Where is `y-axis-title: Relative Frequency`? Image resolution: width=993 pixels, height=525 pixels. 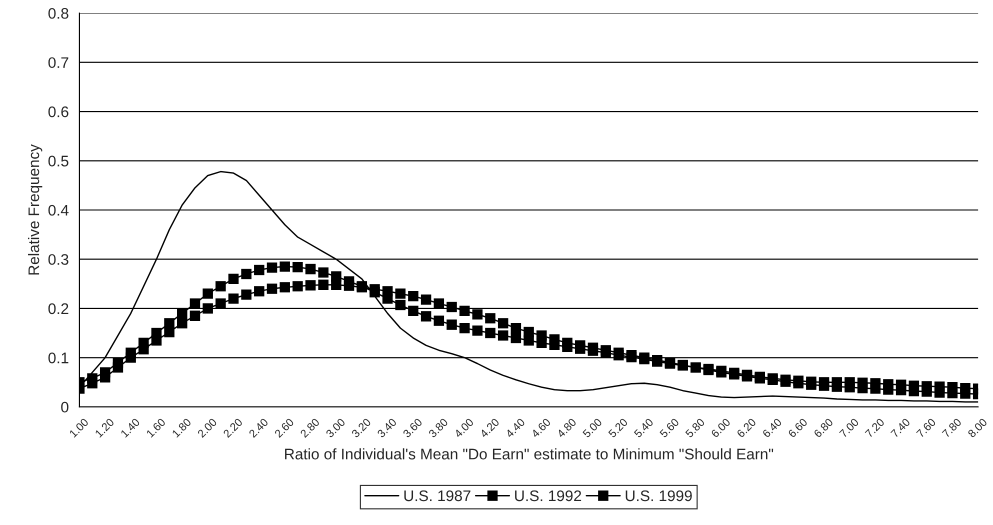
y-axis-title: Relative Frequency is located at coordinates (35, 209).